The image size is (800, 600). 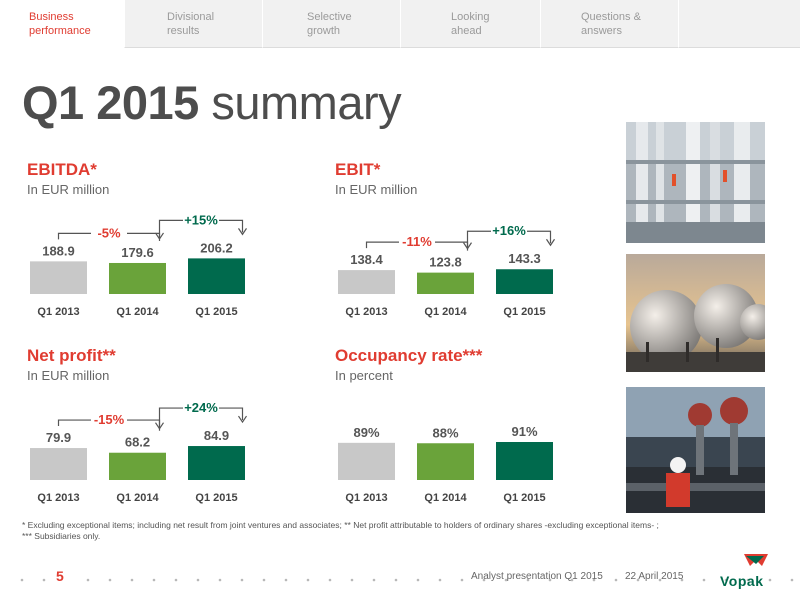 I want to click on vopak-logo-text: Vopak, so click(x=742, y=581).